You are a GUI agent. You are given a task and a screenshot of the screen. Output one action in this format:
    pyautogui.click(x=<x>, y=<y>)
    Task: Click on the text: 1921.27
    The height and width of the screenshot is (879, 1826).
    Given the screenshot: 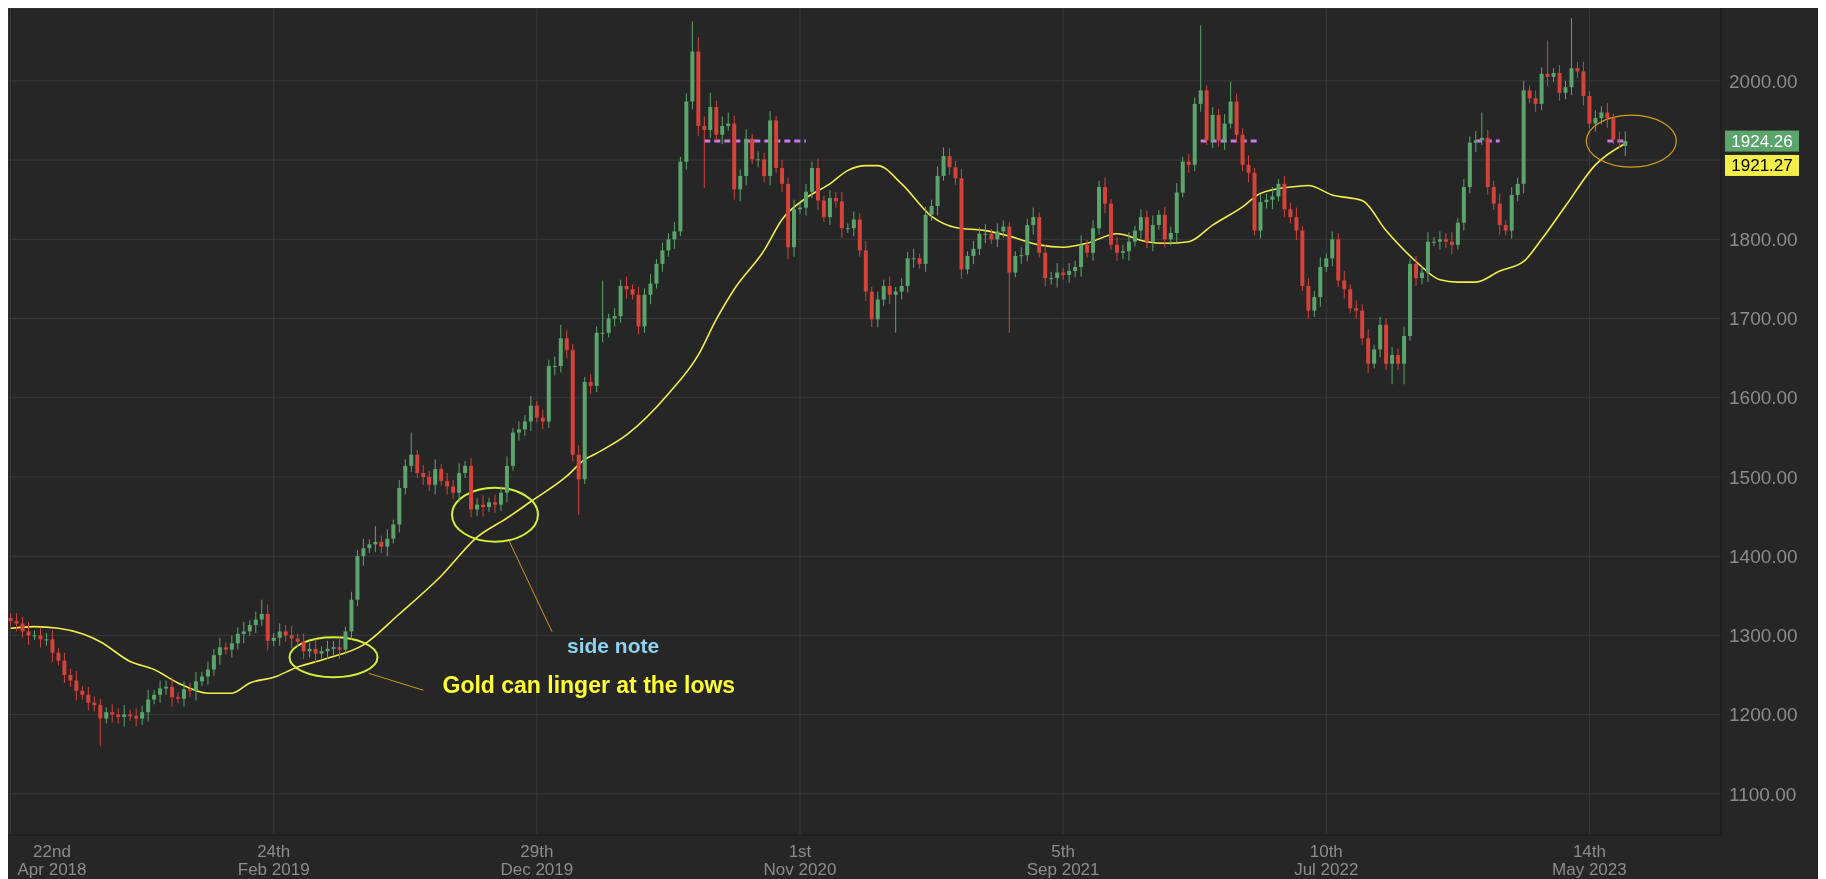 What is the action you would take?
    pyautogui.click(x=1762, y=166)
    